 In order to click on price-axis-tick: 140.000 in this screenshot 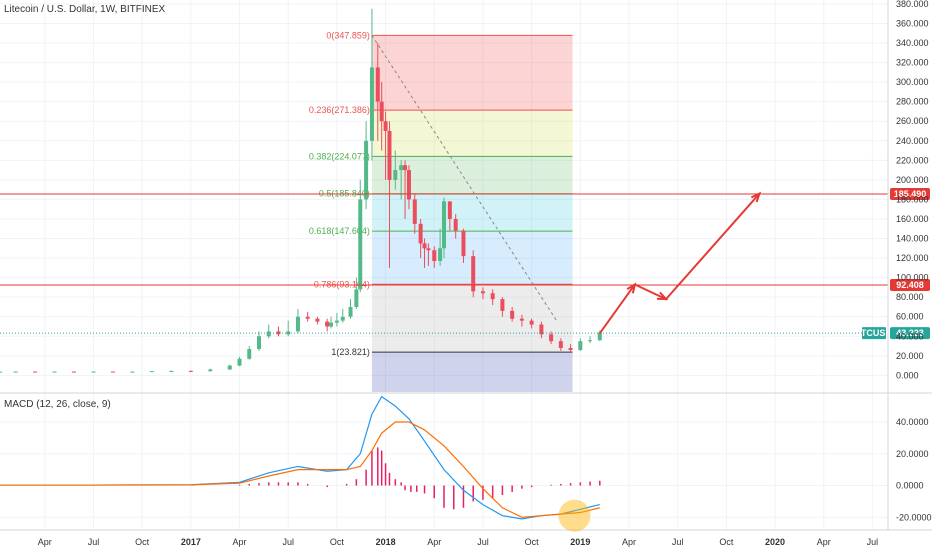, I will do `click(912, 239)`.